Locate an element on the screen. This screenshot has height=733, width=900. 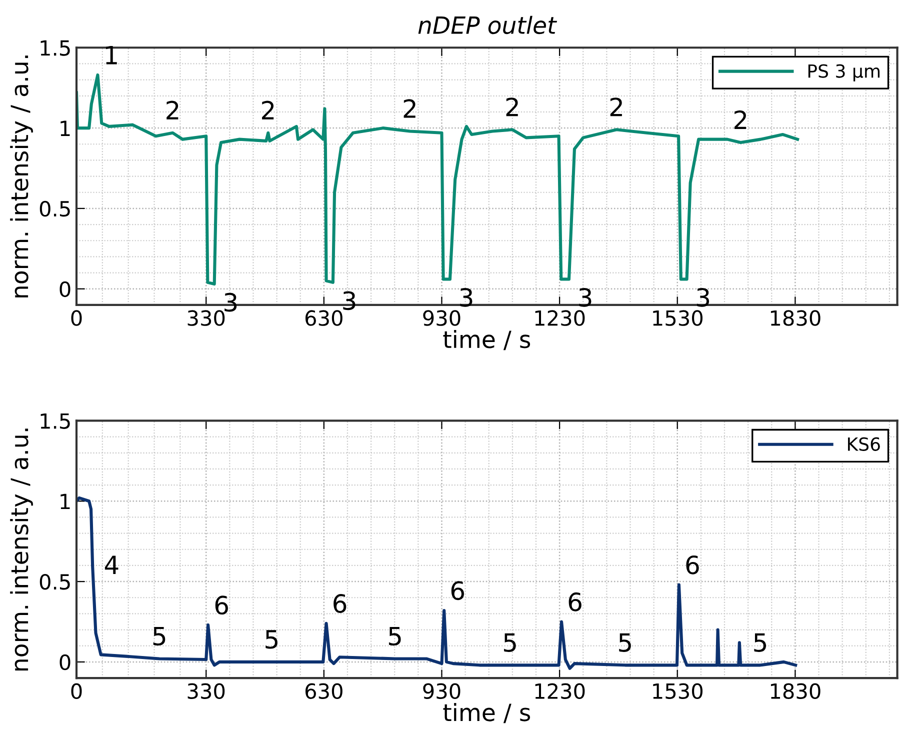
legend-label: KS6 is located at coordinates (864, 444).